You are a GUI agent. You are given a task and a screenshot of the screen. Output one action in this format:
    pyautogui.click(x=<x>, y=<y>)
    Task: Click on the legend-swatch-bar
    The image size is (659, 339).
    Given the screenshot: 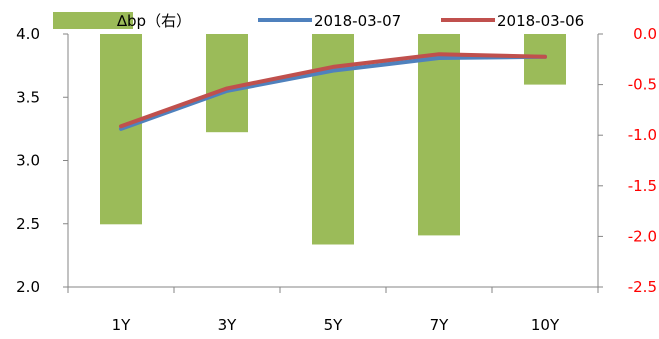 What is the action you would take?
    pyautogui.click(x=93, y=20)
    